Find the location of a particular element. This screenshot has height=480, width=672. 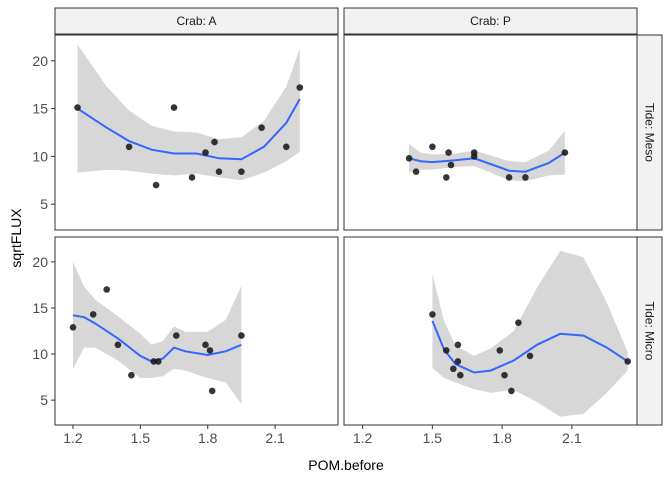

x-axis-title: POM.before is located at coordinates (346, 465).